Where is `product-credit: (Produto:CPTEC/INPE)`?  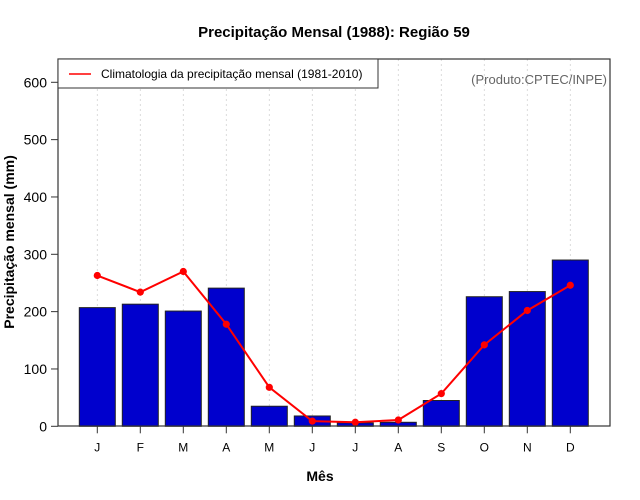
product-credit: (Produto:CPTEC/INPE) is located at coordinates (539, 79).